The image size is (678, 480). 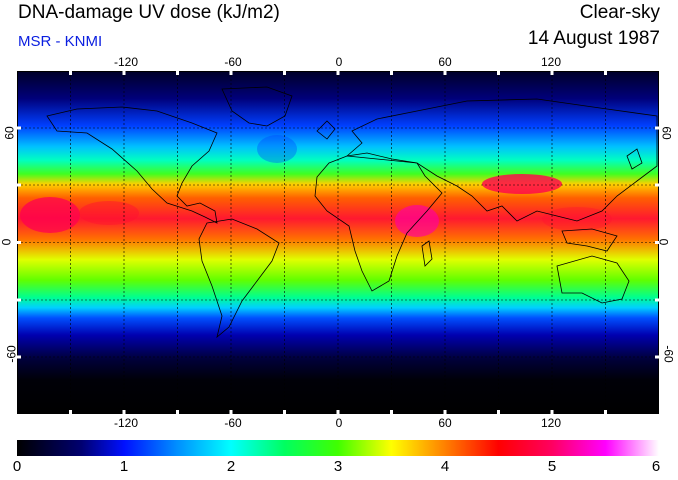 I want to click on colorbar-ramp, so click(x=338, y=448).